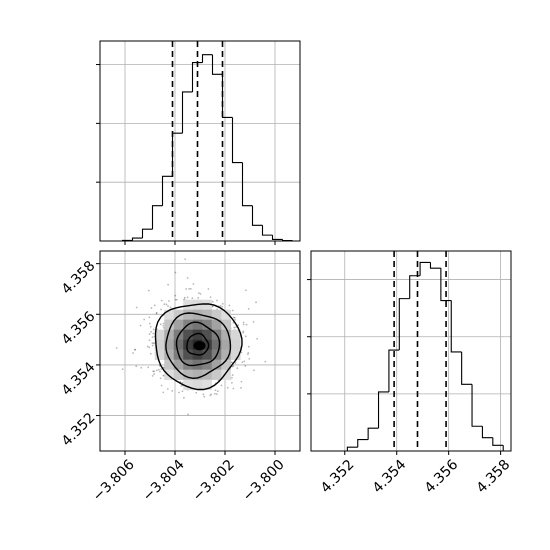 The height and width of the screenshot is (550, 550). Describe the element at coordinates (442, 477) in the screenshot. I see `x-tick-label: 4.356` at that location.